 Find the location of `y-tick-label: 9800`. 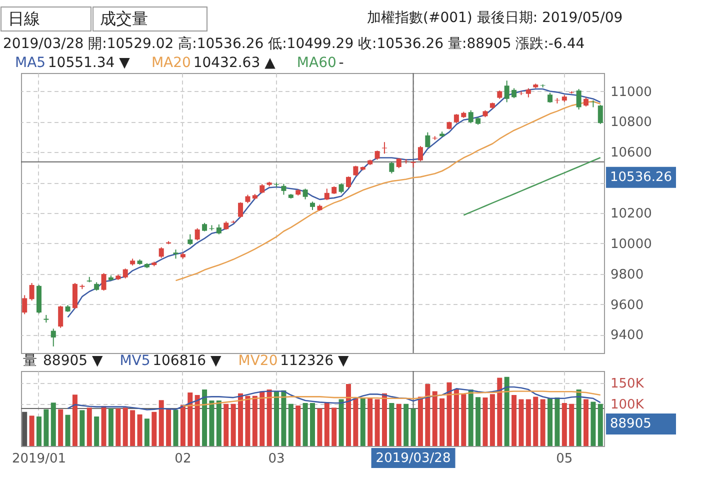

y-tick-label: 9800 is located at coordinates (627, 274).